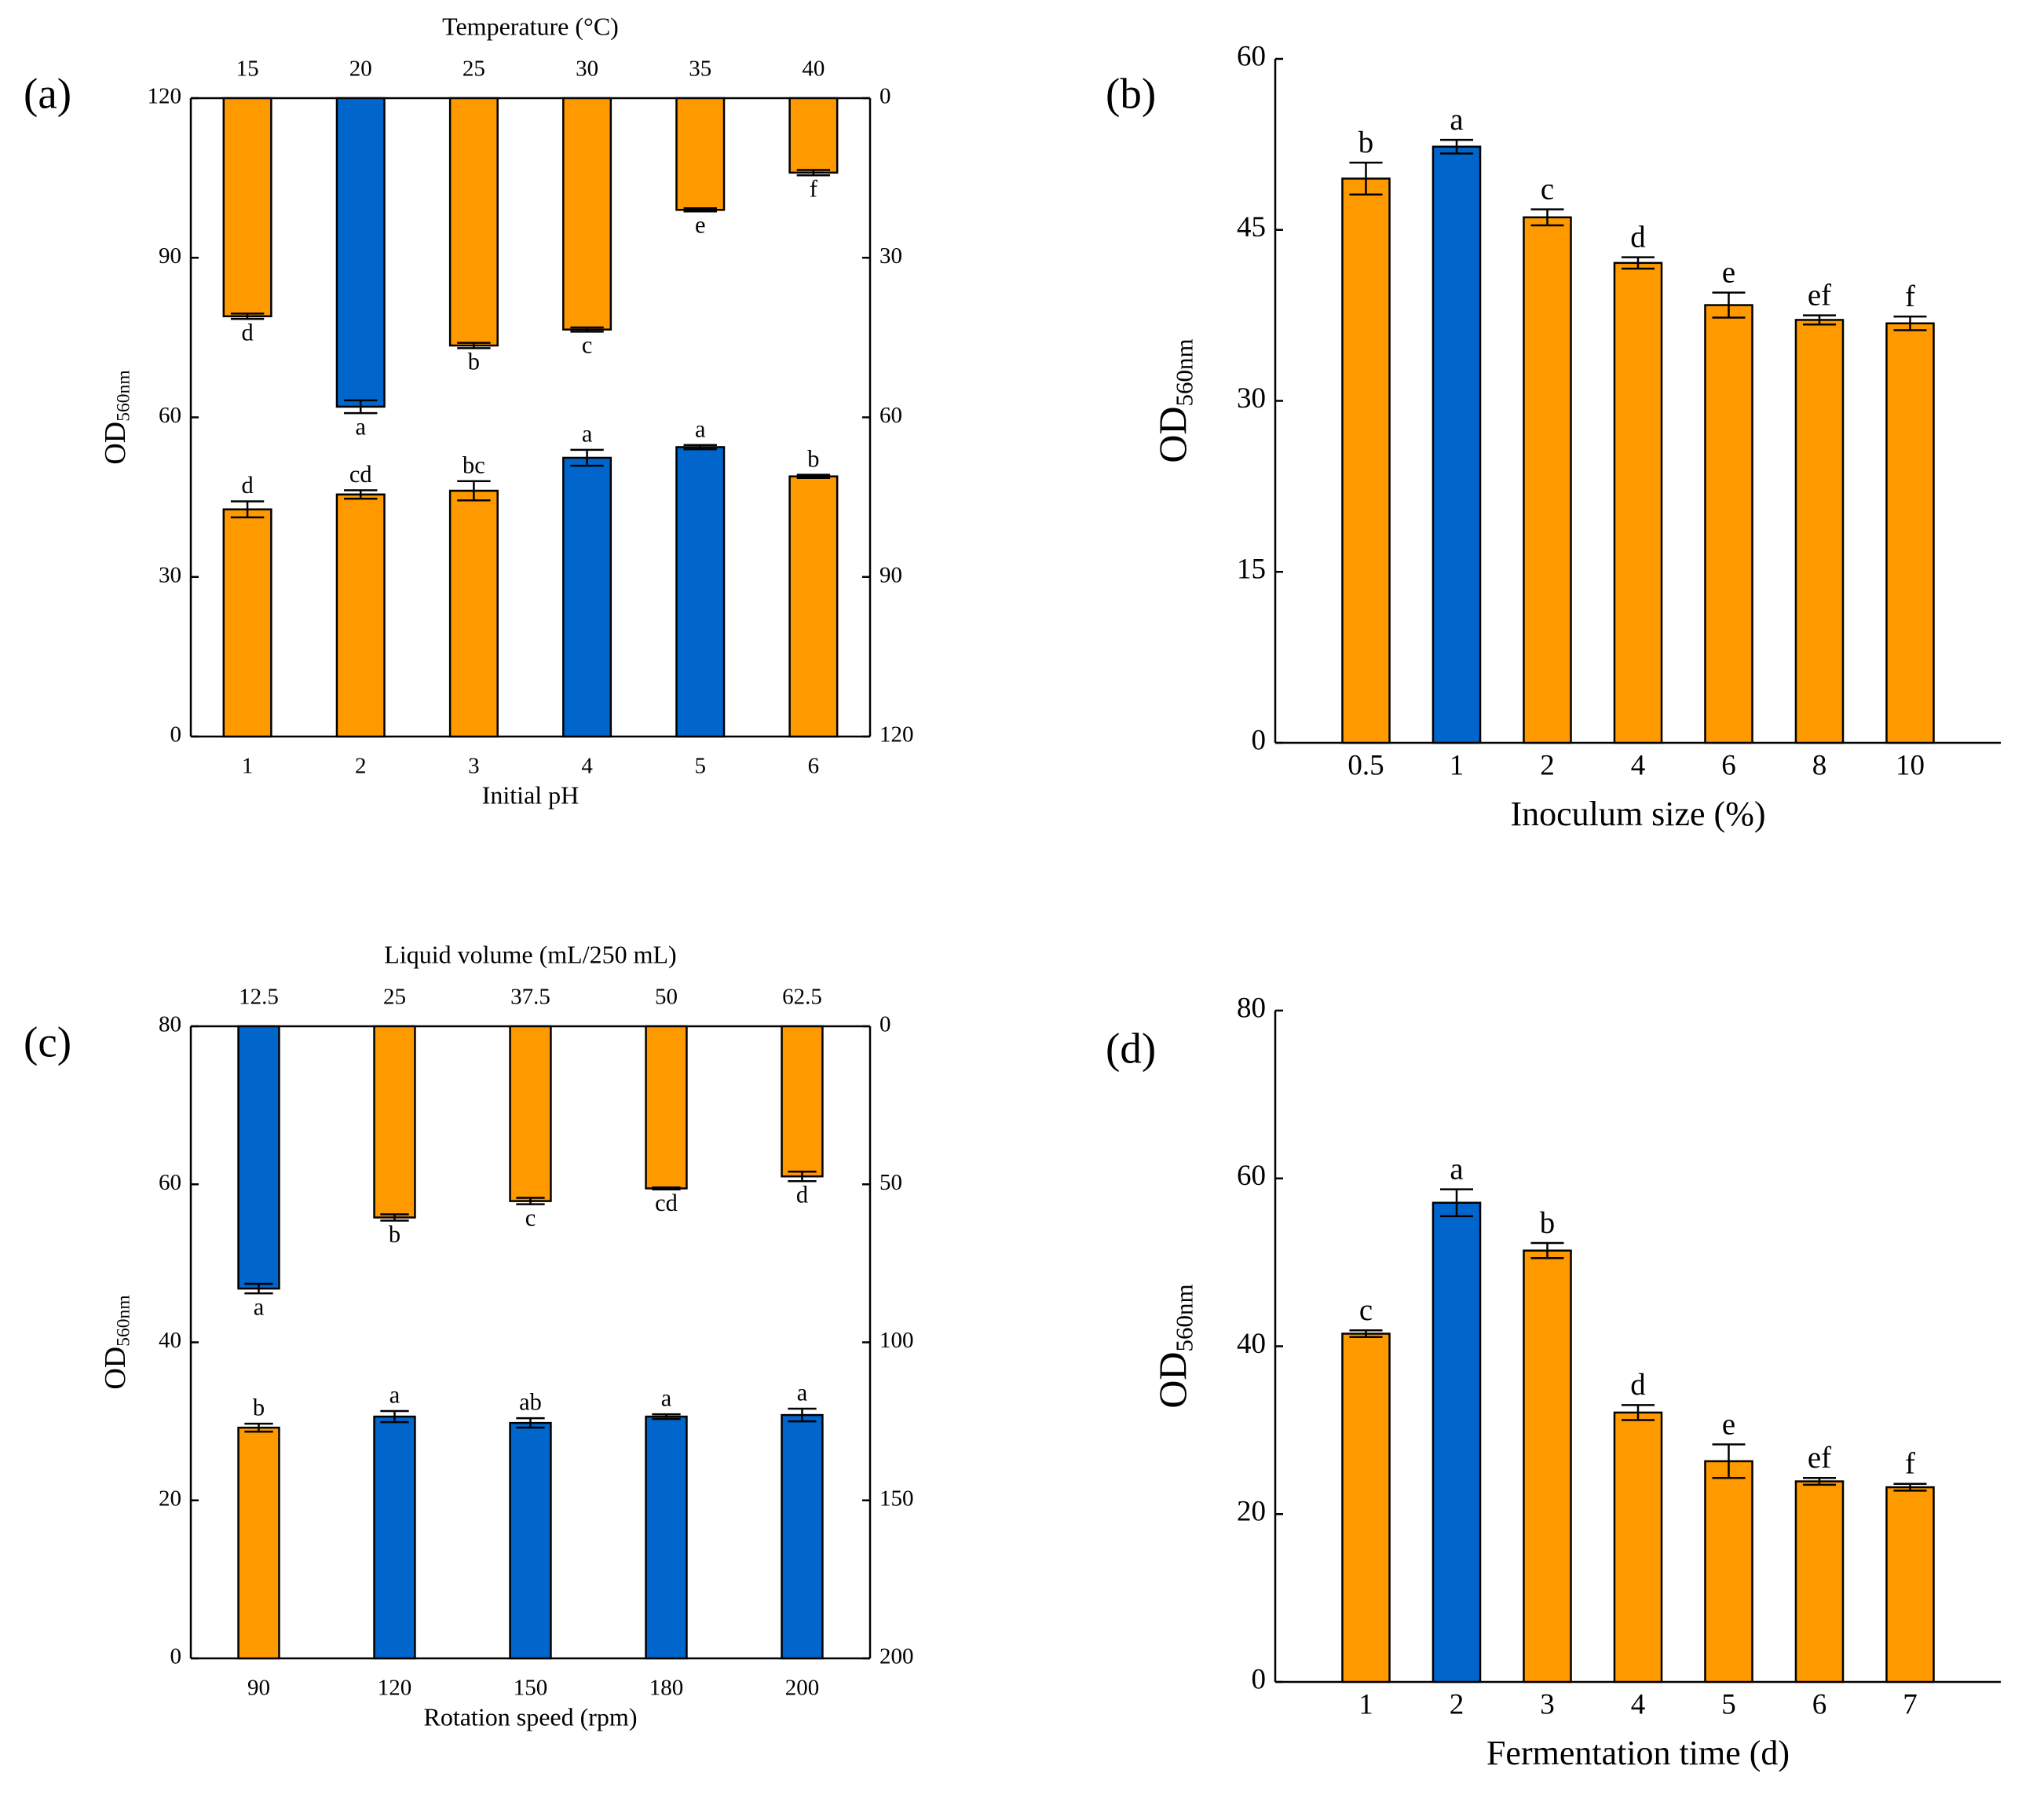 The width and height of the screenshot is (2044, 1795). Describe the element at coordinates (1365, 1704) in the screenshot. I see `x-tick-label: 1` at that location.